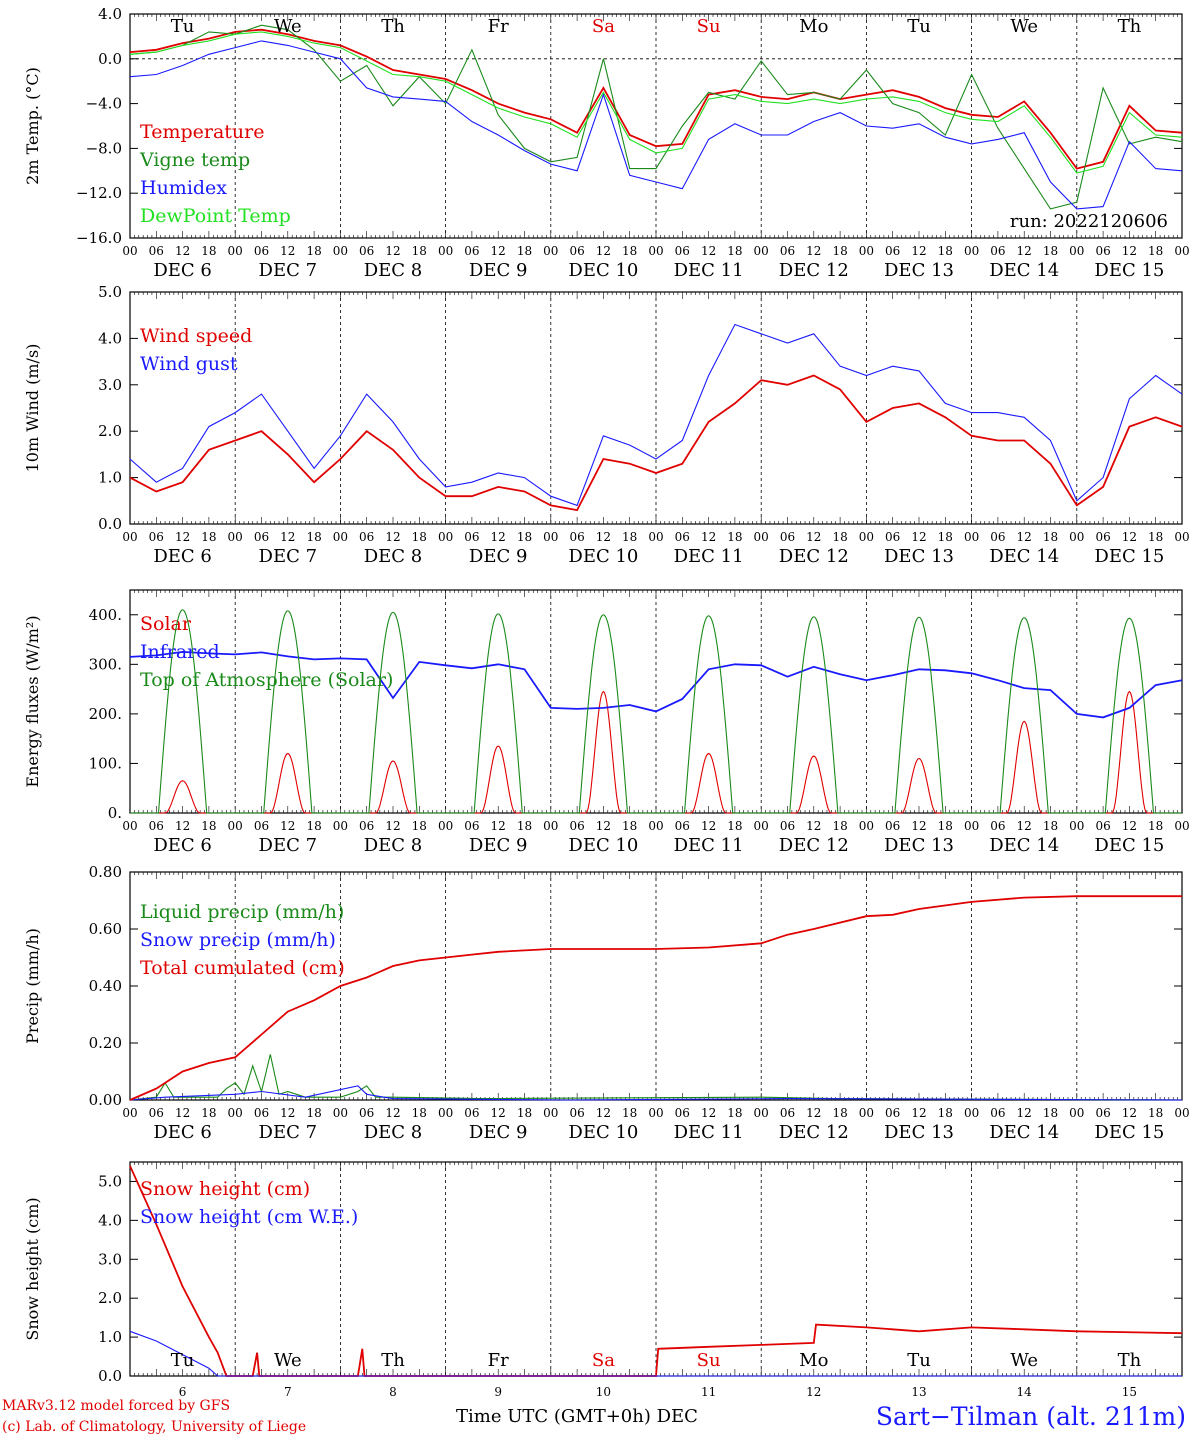  I want to click on weekday-label-bottom: Su, so click(709, 1360).